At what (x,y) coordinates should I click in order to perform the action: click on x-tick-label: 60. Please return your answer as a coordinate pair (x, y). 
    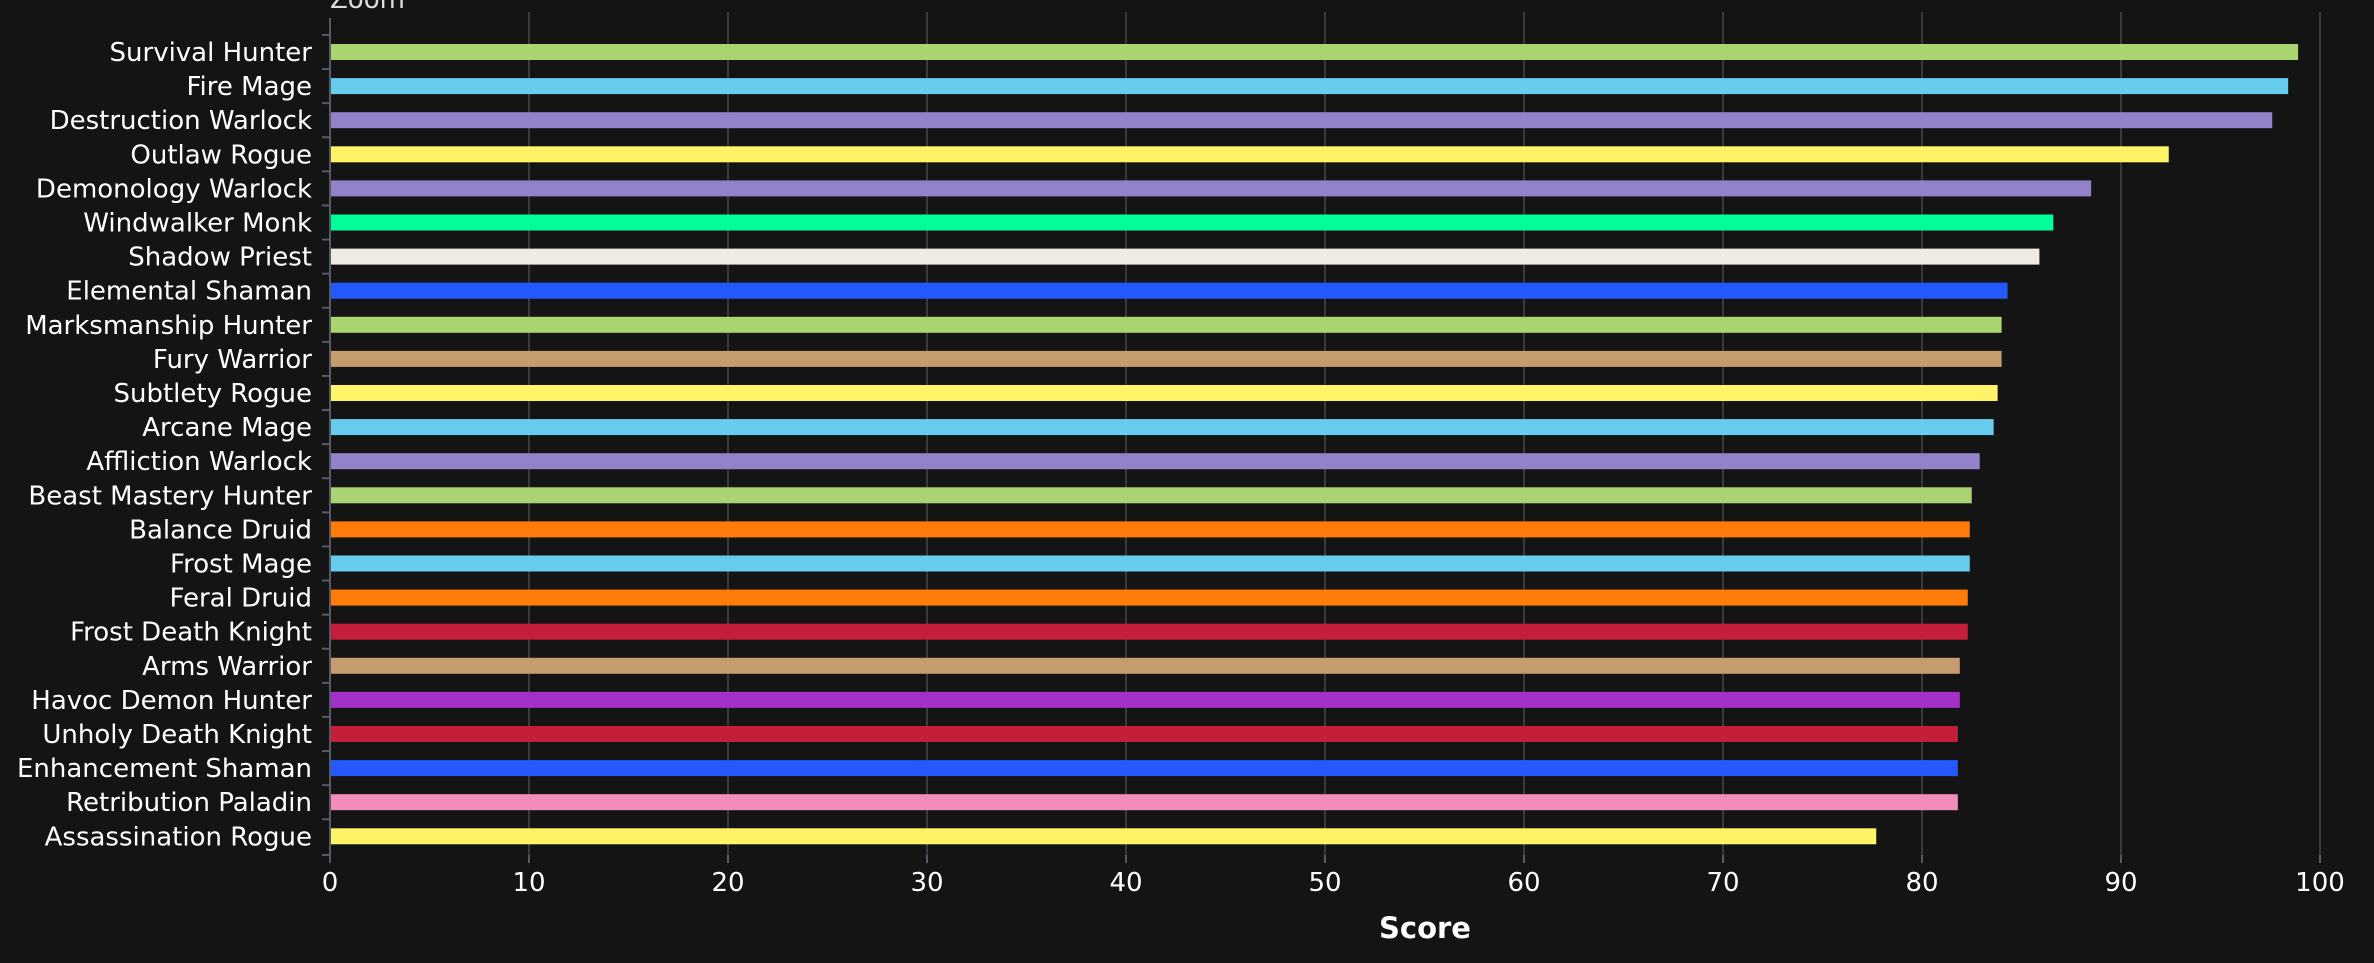
    Looking at the image, I should click on (1523, 883).